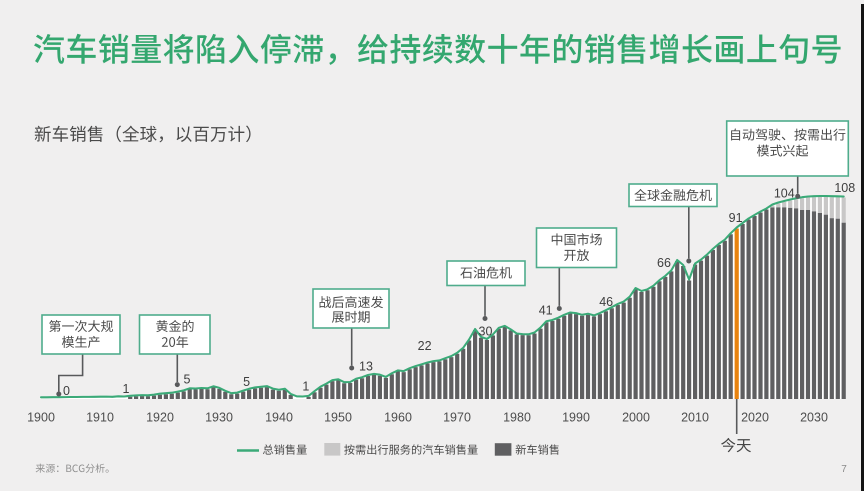 The height and width of the screenshot is (491, 864). Describe the element at coordinates (398, 418) in the screenshot. I see `svg-text: 1960` at that location.